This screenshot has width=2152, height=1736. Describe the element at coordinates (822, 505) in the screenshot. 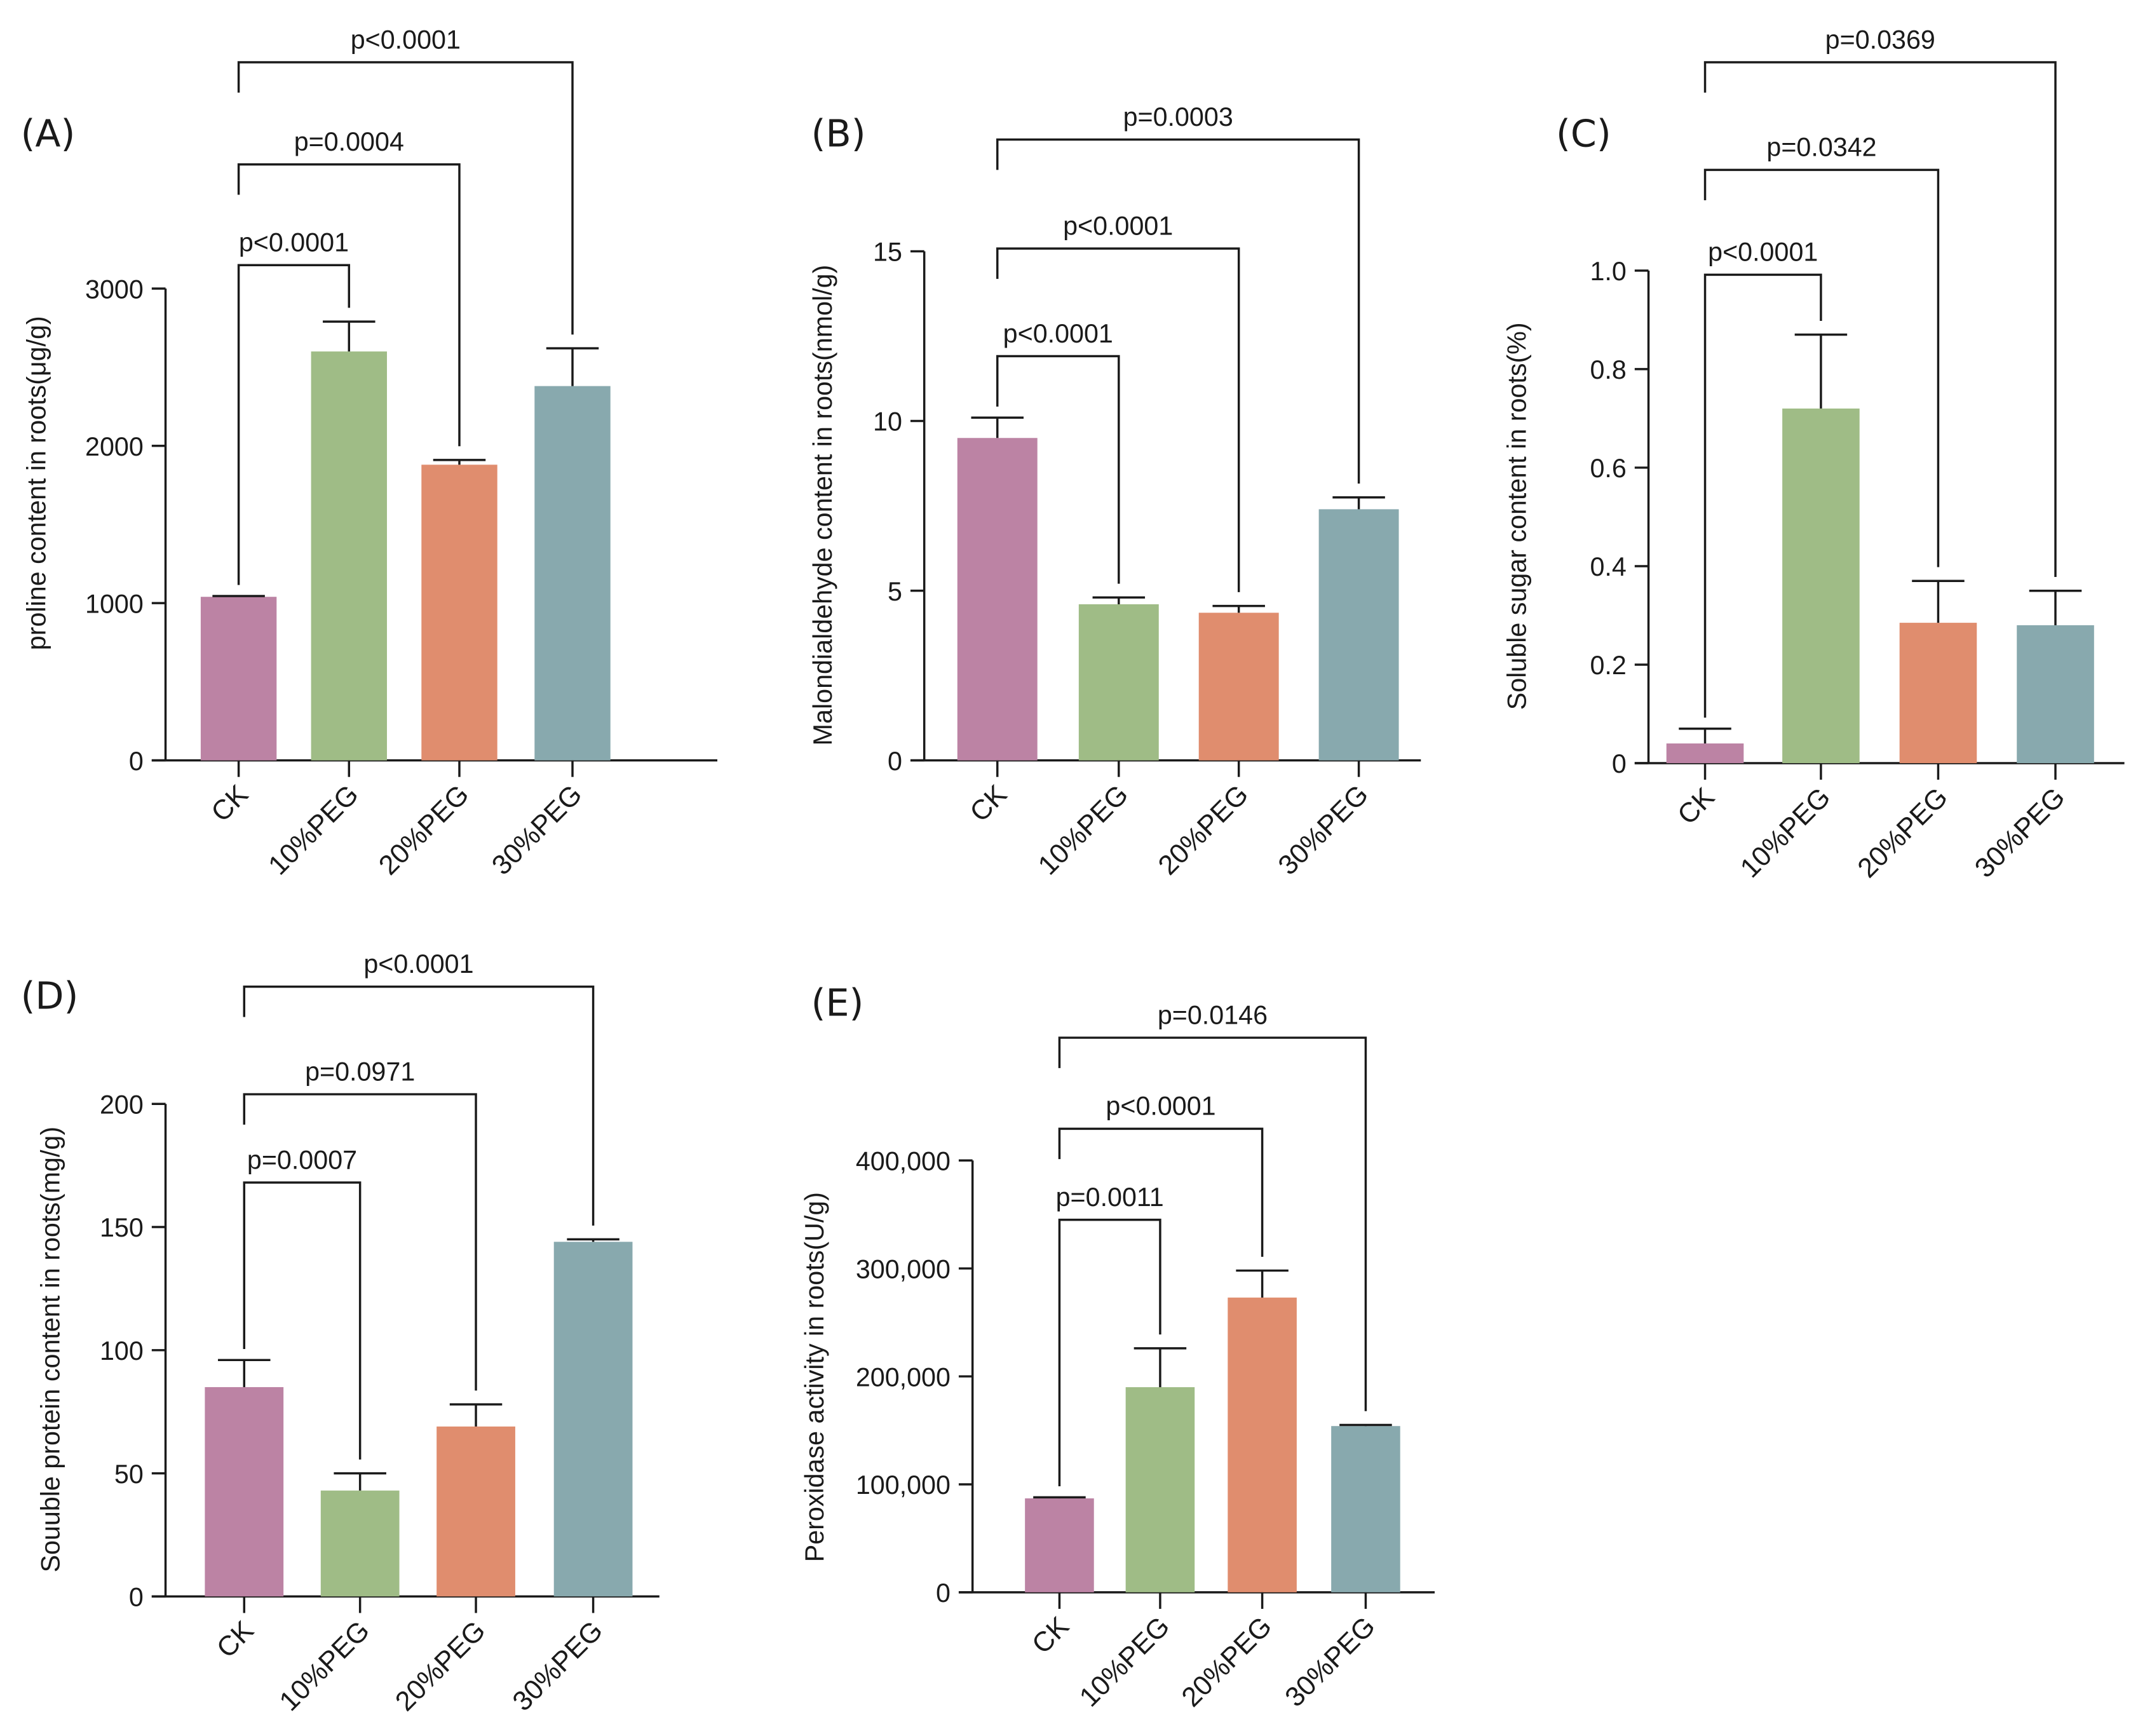

I see `y-axis-title: Malondialdehyde content in roots(nmol/g)` at that location.